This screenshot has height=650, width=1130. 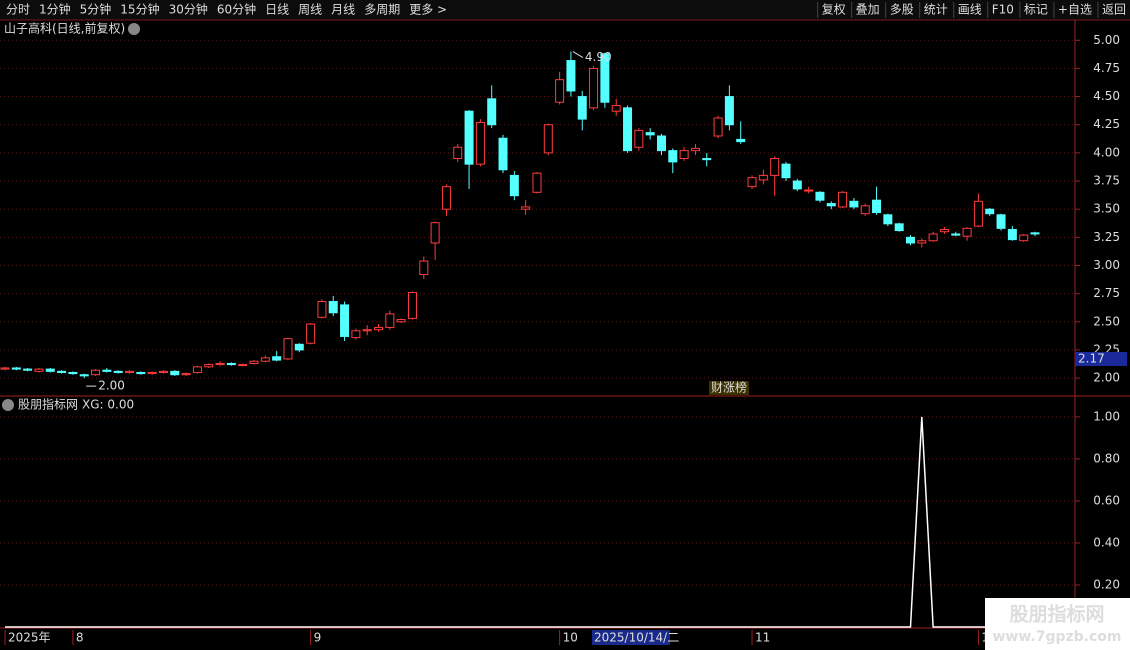 What do you see at coordinates (318, 638) in the screenshot?
I see `x-tick-label: 9` at bounding box center [318, 638].